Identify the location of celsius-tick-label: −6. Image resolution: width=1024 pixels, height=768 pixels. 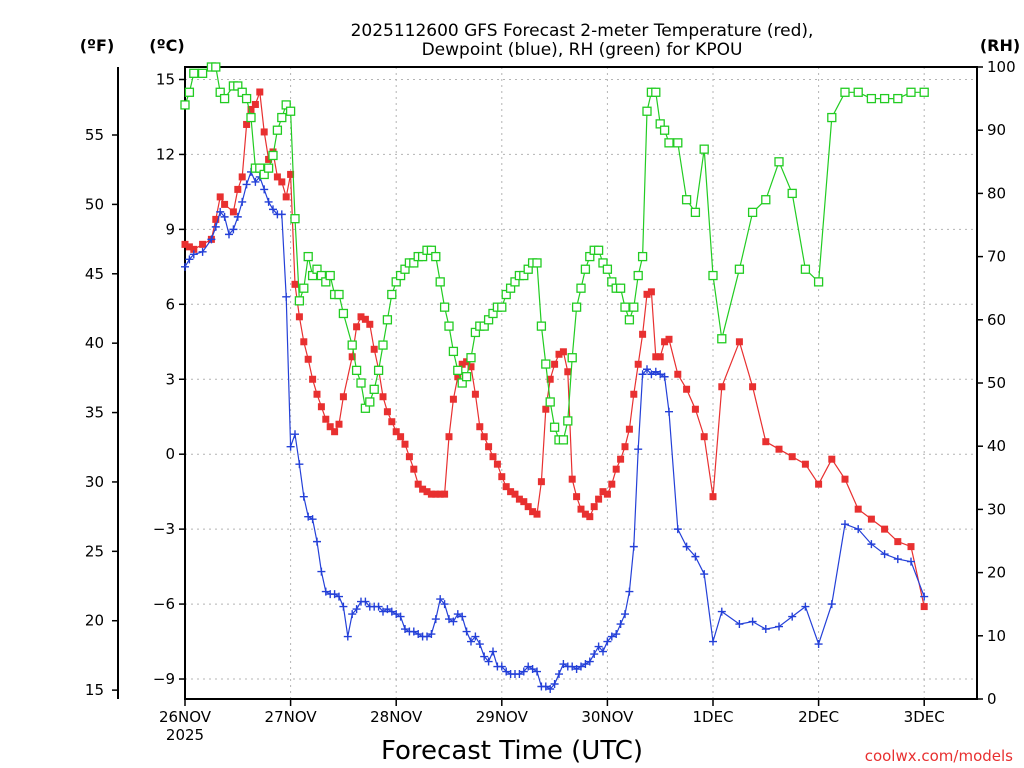
(164, 604).